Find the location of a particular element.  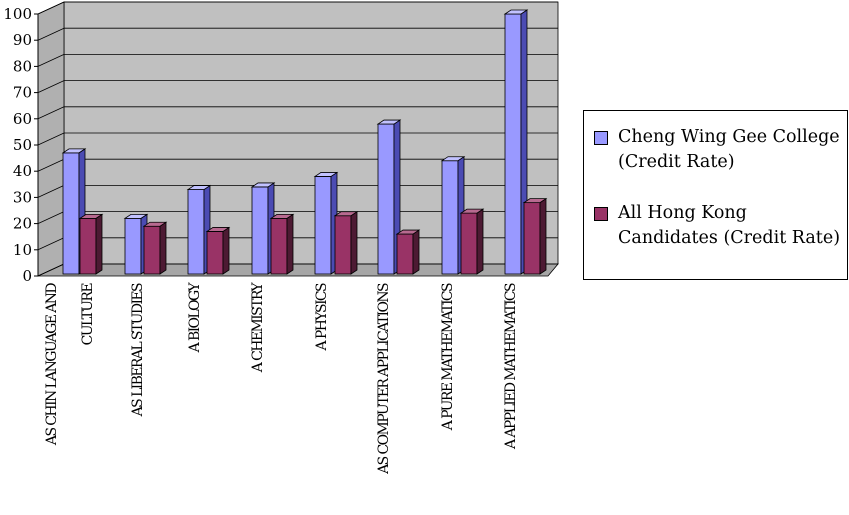

legend-label-series-1: Cheng Wing Gee College (Credit Rate) is located at coordinates (729, 149).